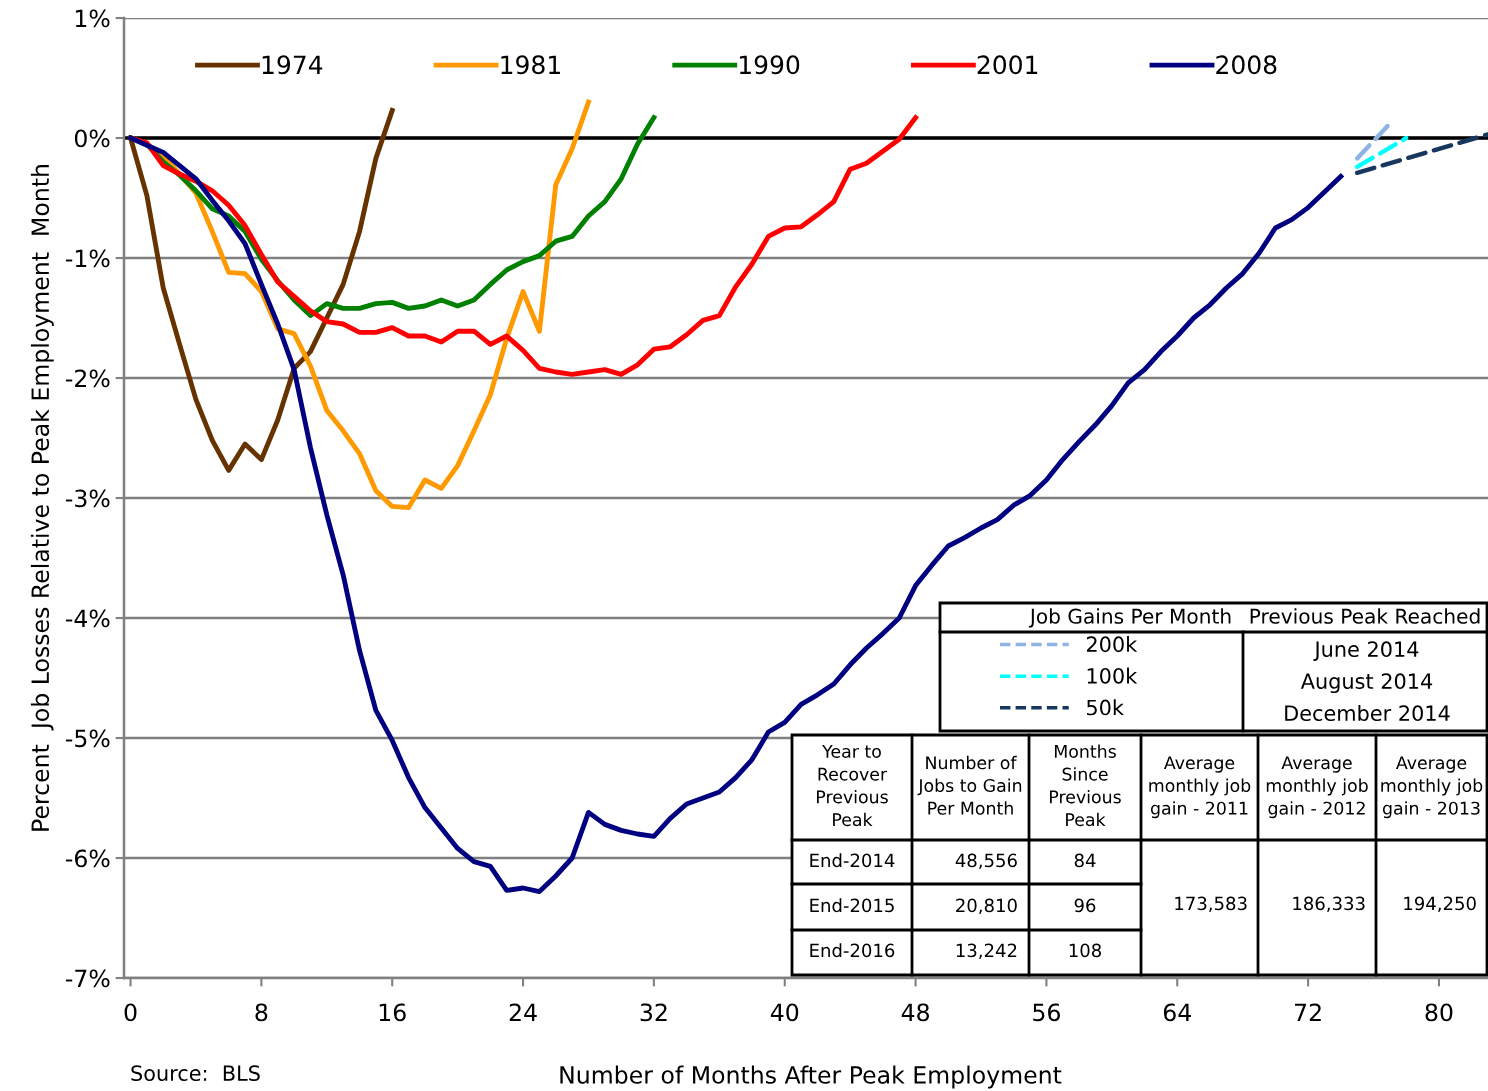 This screenshot has height=1091, width=1488. I want to click on annotation: 13,242, so click(986, 951).